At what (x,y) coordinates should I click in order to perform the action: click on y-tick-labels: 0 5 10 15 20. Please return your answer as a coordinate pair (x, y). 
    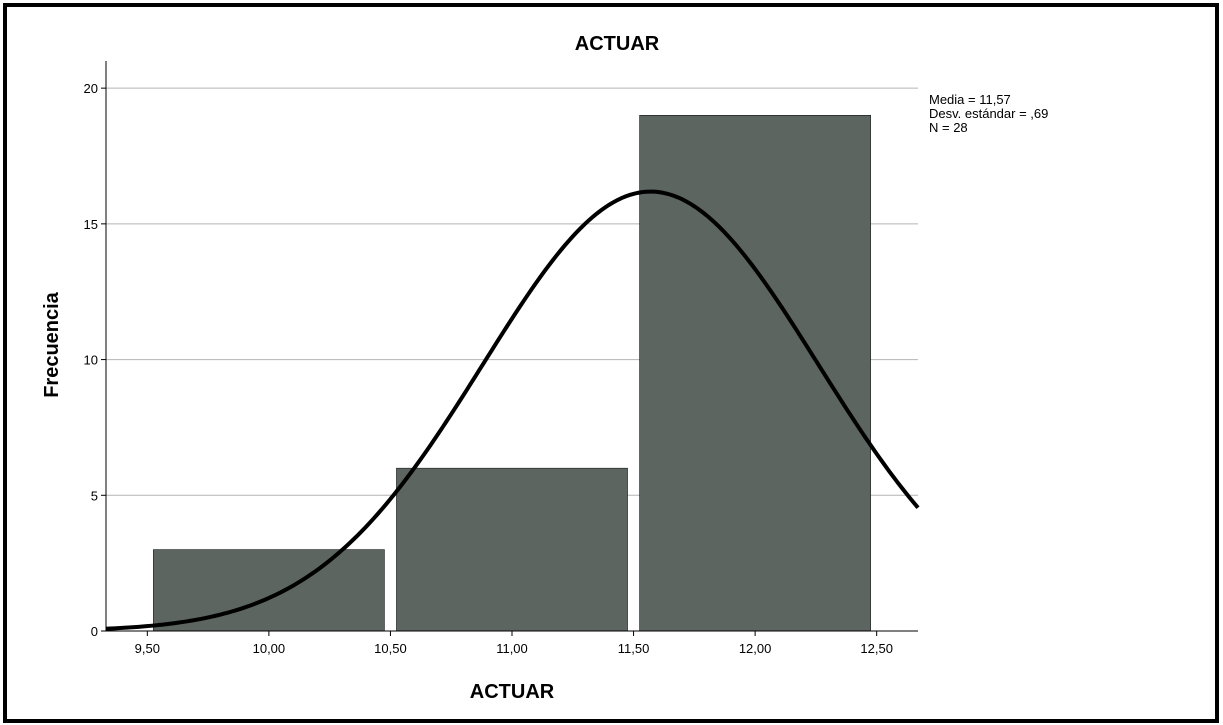
    Looking at the image, I should click on (95, 360).